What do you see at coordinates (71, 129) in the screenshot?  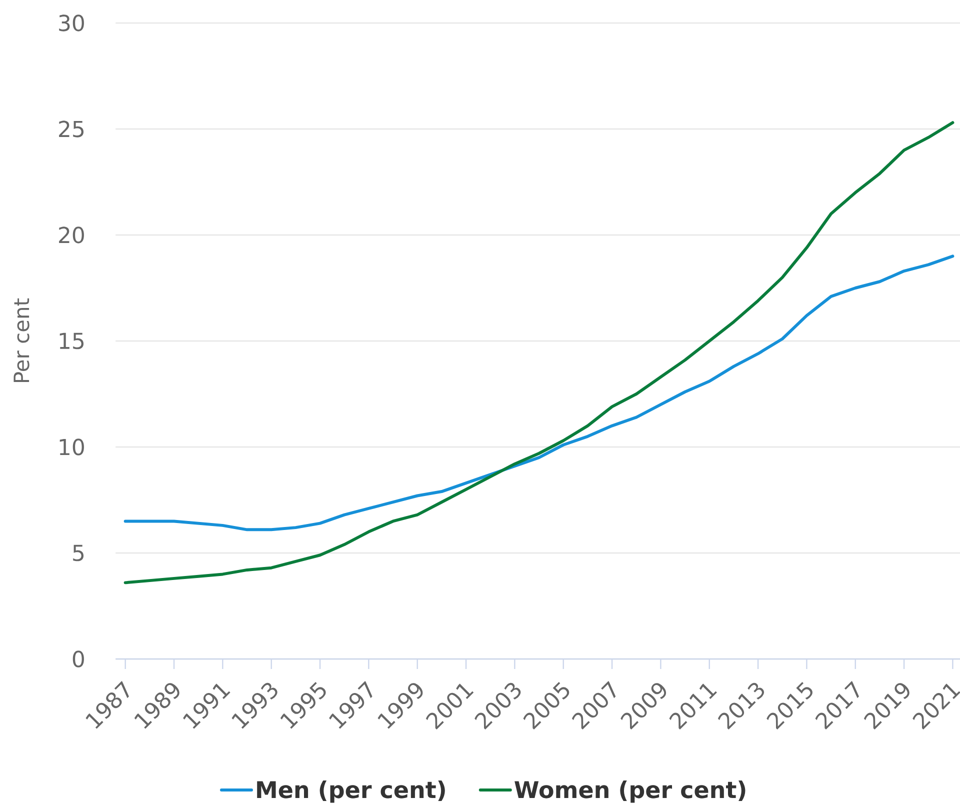 I see `y-tick-label: 25` at bounding box center [71, 129].